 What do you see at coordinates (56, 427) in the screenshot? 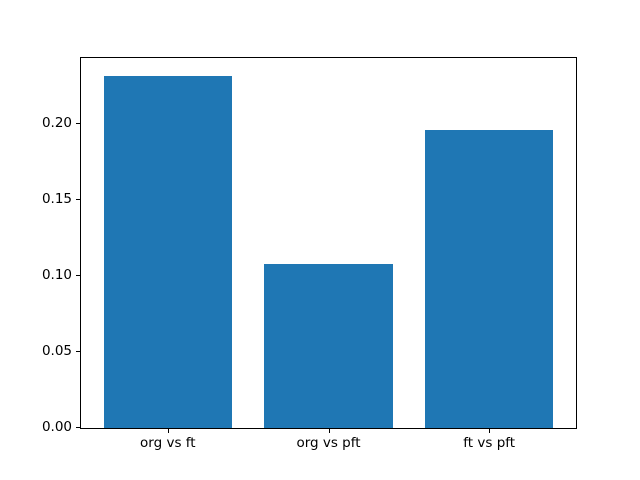
I see `y-tick-label: 0.00` at bounding box center [56, 427].